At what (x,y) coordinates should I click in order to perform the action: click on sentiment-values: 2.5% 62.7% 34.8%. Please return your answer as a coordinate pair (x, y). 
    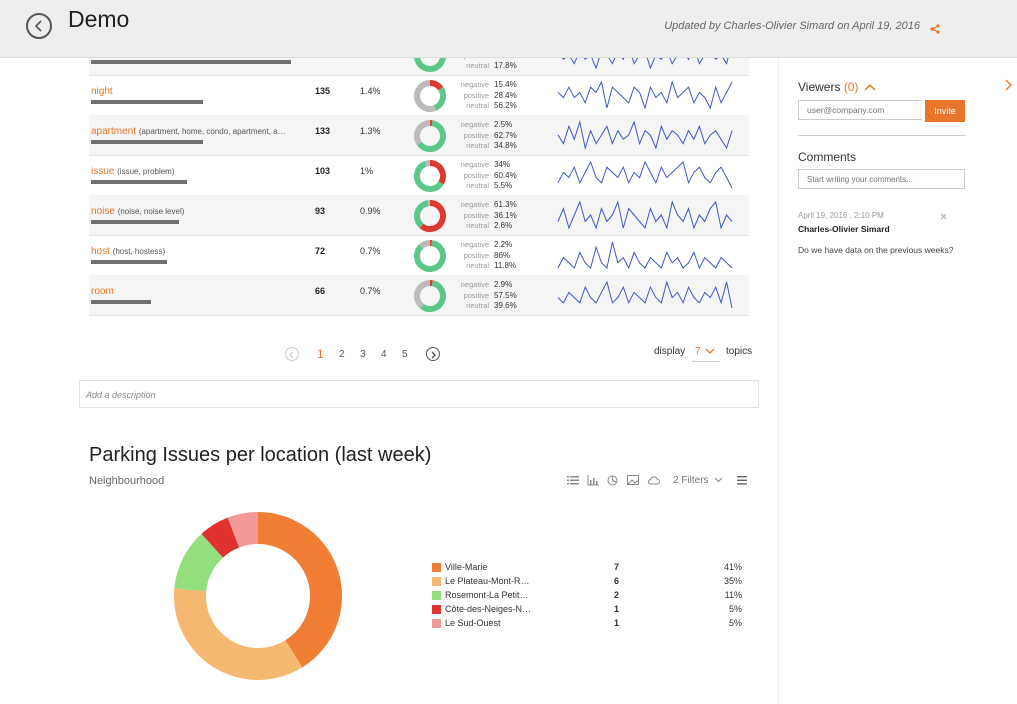
    Looking at the image, I should click on (505, 136).